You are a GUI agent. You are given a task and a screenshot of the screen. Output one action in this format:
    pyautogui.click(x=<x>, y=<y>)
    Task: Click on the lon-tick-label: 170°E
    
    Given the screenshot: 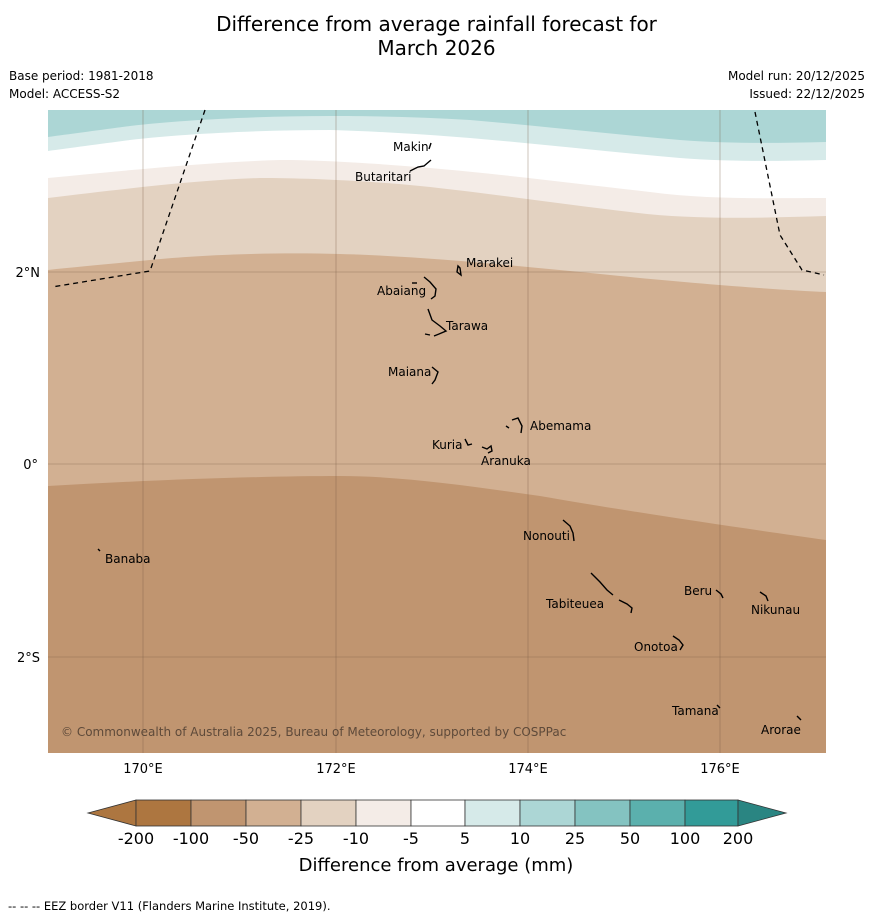 What is the action you would take?
    pyautogui.click(x=143, y=769)
    